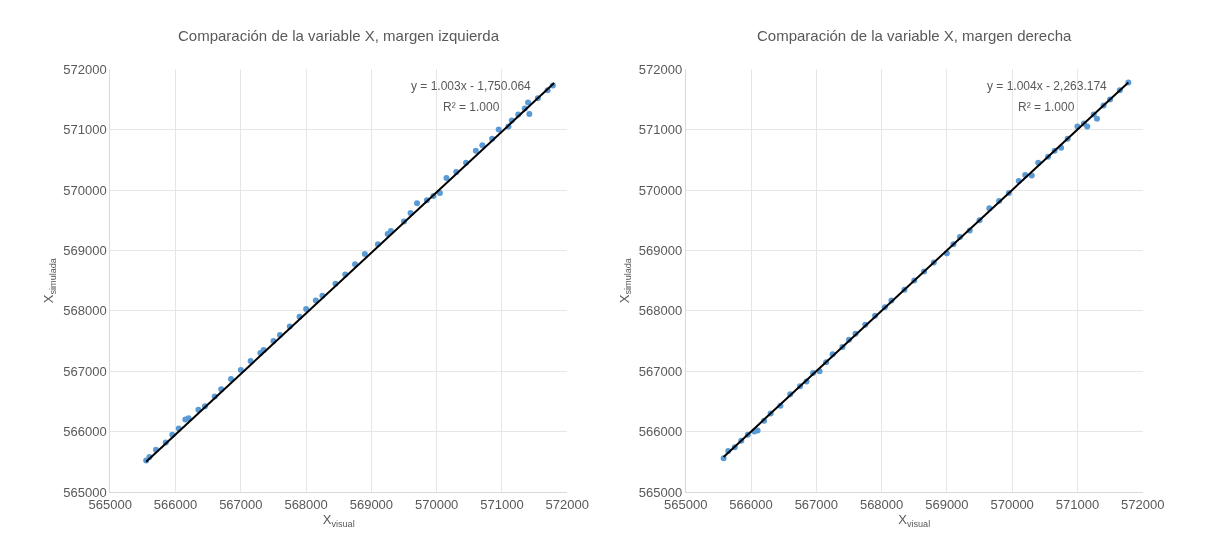 Image resolution: width=1215 pixels, height=557 pixels. I want to click on chart-title: Comparación de la variable X, margen izquierda, so click(339, 35).